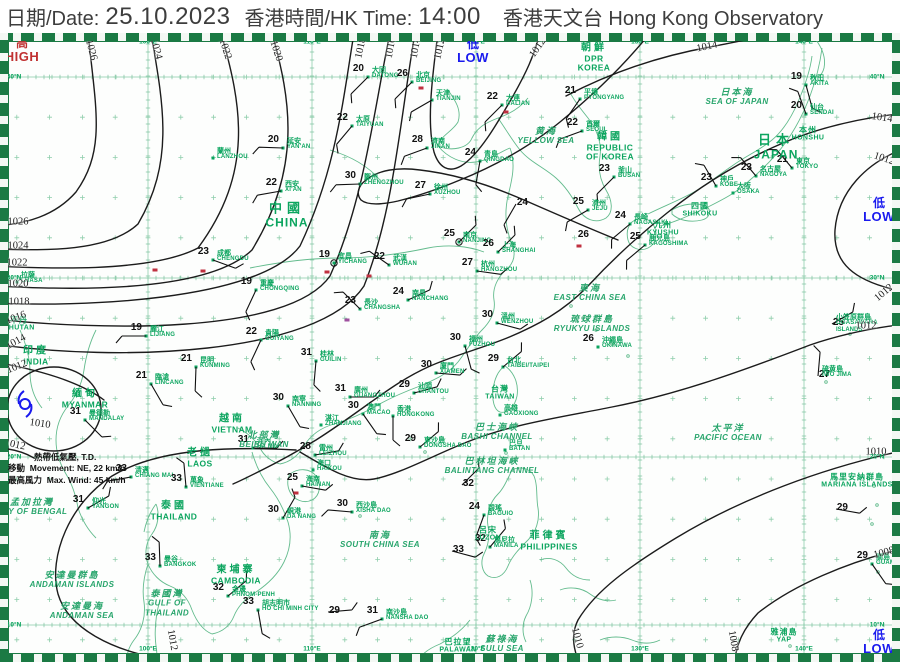  Describe the element at coordinates (549, 536) in the screenshot. I see `region-label: 菲律賓` at that location.